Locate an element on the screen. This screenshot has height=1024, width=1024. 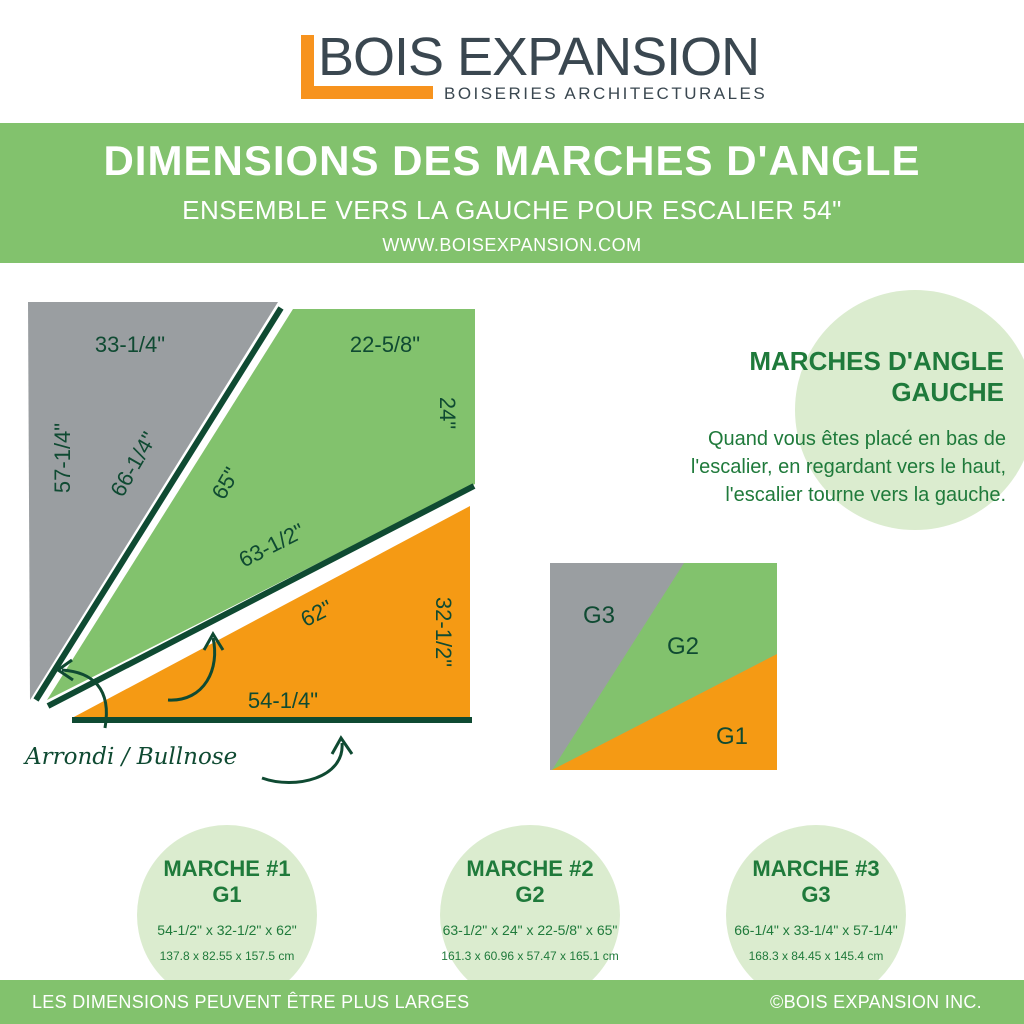
arrow-curve-mid is located at coordinates (192, 669).